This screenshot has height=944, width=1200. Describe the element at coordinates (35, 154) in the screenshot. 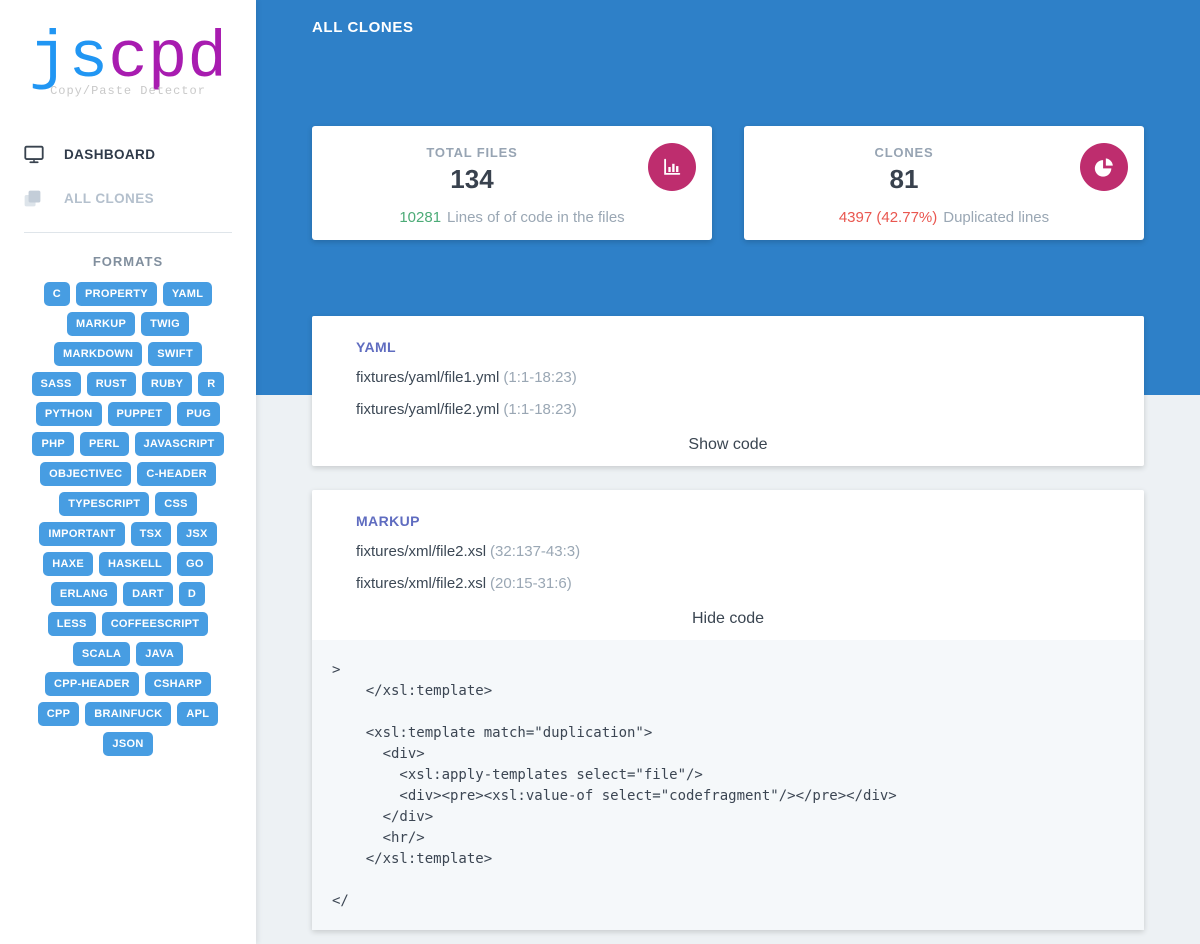

I see `monitor-icon` at that location.